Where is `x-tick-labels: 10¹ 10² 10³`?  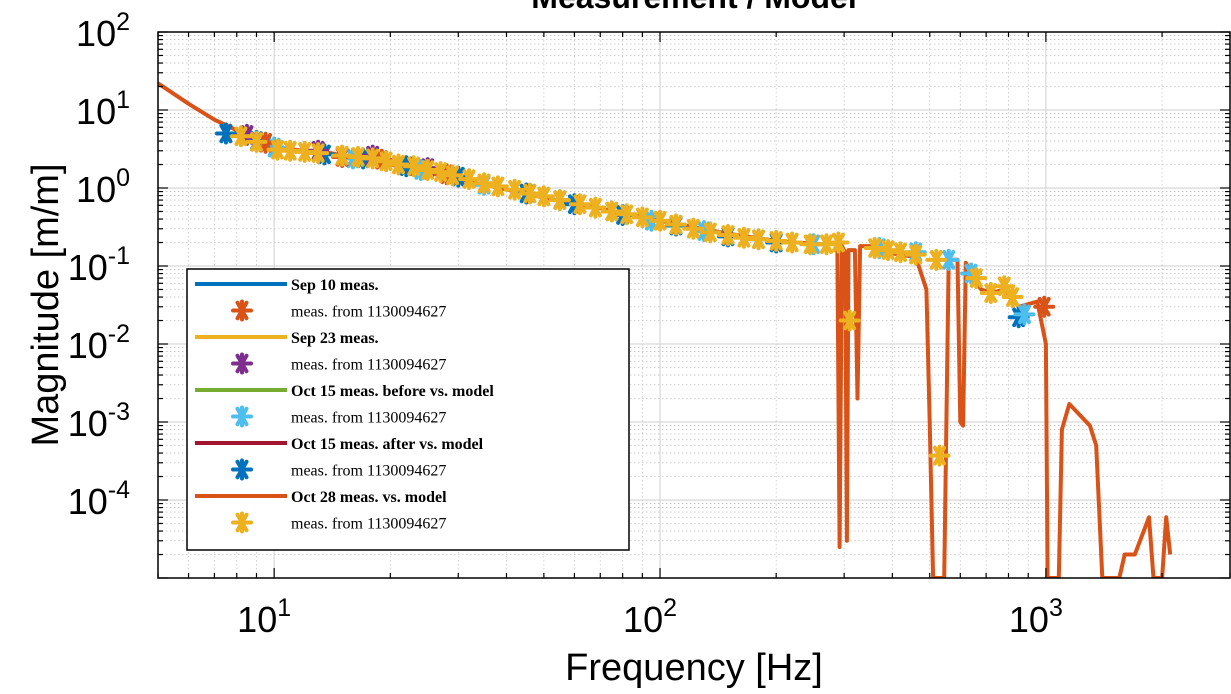 x-tick-labels: 10¹ 10² 10³ is located at coordinates (650, 617).